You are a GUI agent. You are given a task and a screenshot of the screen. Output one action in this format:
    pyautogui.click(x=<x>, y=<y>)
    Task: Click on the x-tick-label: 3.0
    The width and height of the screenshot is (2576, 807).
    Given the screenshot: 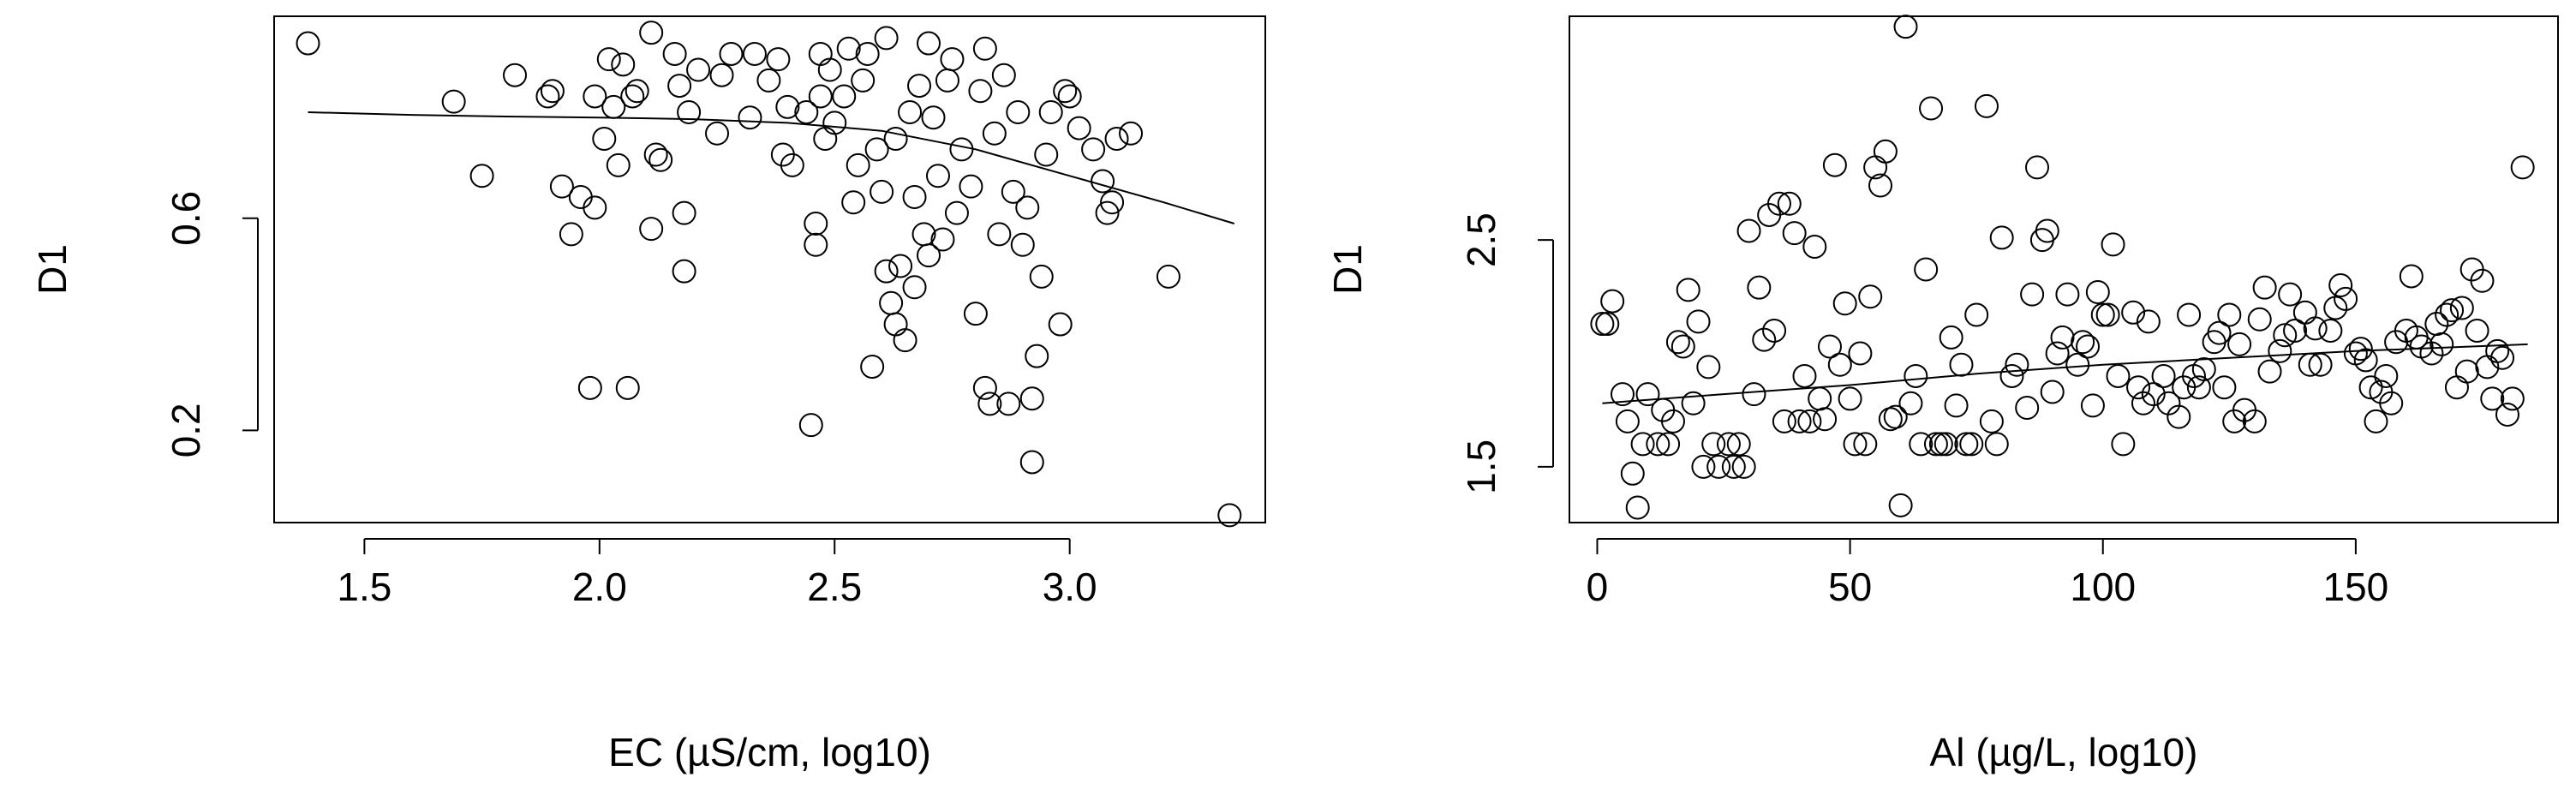 What is the action you would take?
    pyautogui.click(x=1070, y=587)
    